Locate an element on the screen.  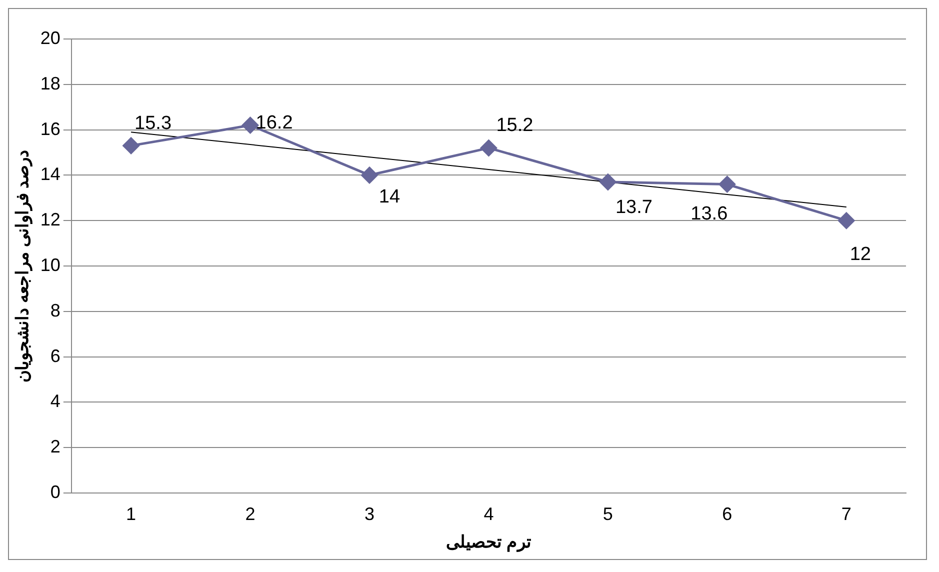
data-label: 16.2 is located at coordinates (274, 123).